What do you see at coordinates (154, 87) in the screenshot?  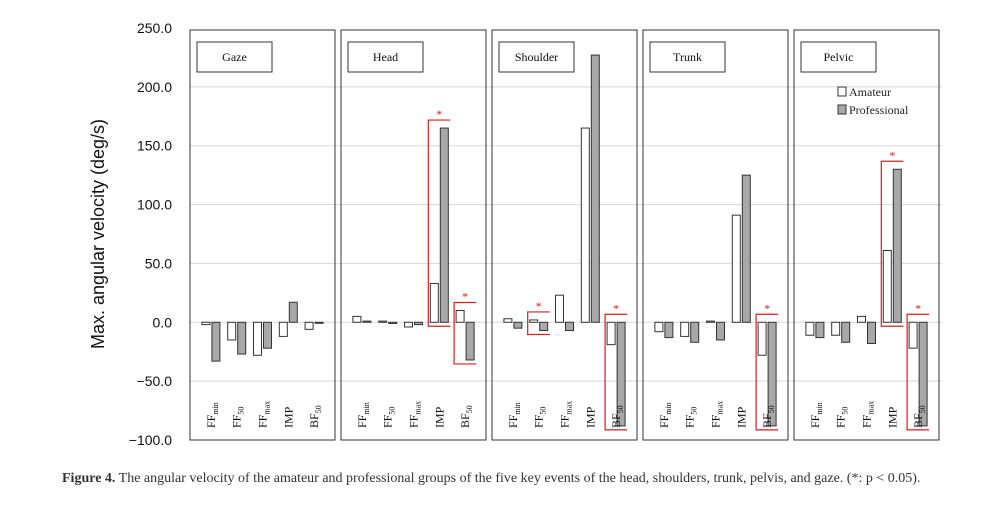 I see `y-tick-label: 200.0` at bounding box center [154, 87].